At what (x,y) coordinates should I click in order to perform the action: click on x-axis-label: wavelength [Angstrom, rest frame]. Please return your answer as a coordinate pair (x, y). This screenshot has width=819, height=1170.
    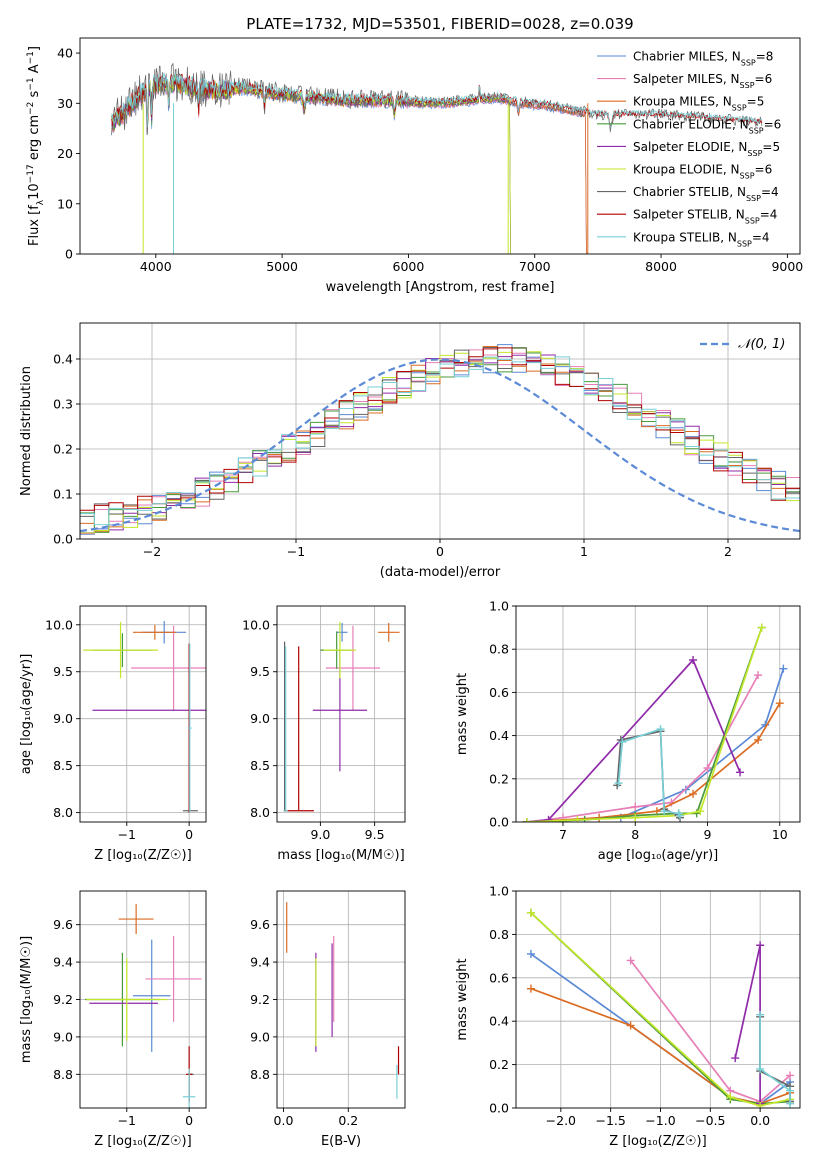
    Looking at the image, I should click on (440, 287).